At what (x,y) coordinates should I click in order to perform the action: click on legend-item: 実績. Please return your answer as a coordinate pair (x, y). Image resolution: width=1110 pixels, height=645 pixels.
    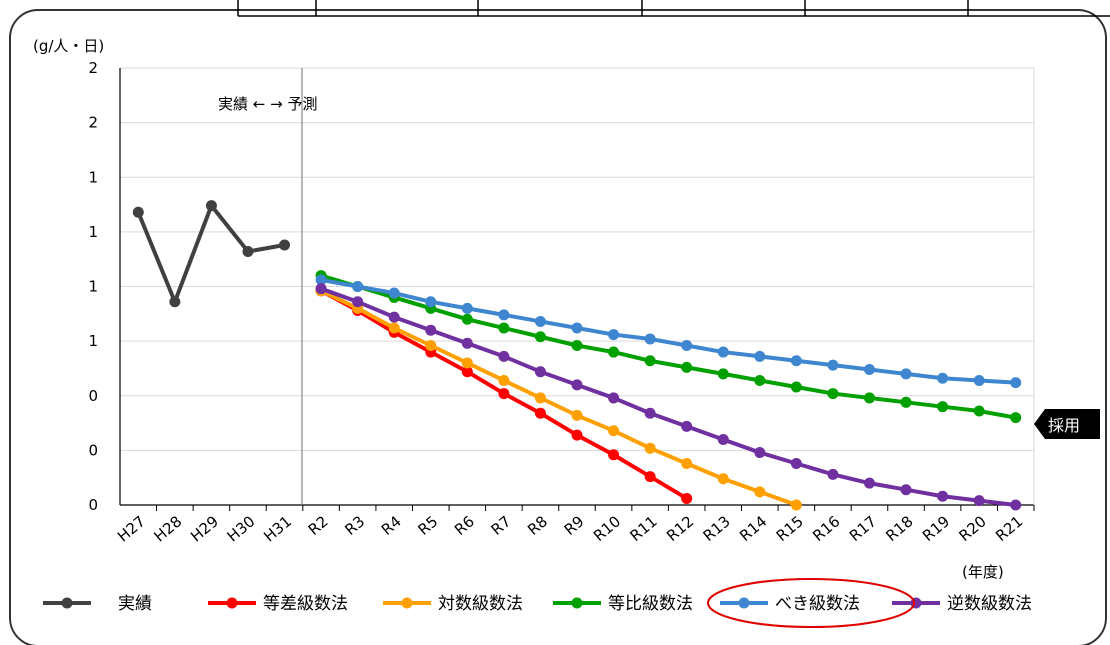
    Looking at the image, I should click on (97, 604).